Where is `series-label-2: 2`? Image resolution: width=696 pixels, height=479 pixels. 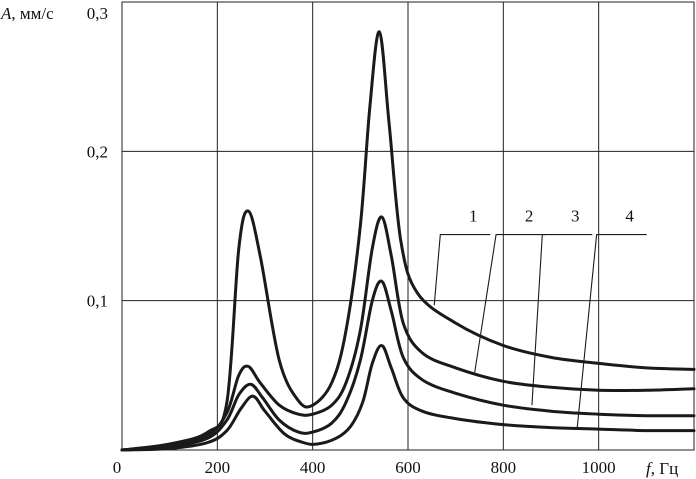 series-label-2: 2 is located at coordinates (529, 216).